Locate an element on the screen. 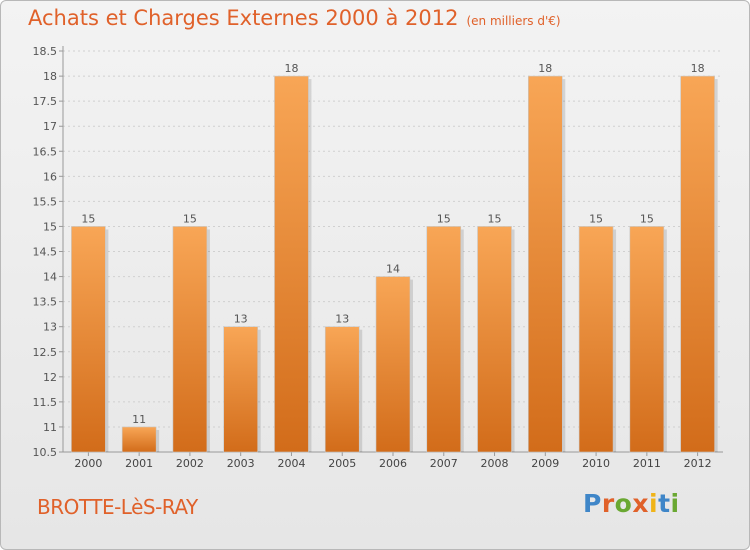  x-tick-label: 2009 is located at coordinates (545, 463).